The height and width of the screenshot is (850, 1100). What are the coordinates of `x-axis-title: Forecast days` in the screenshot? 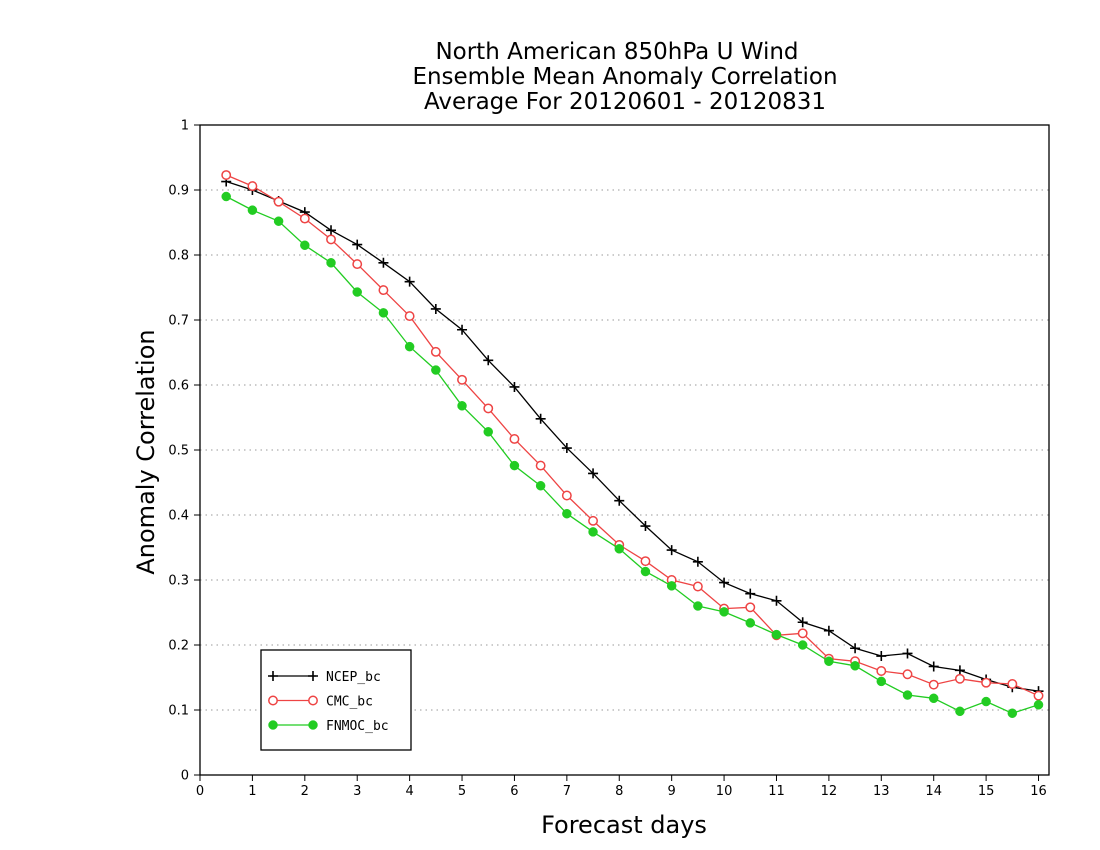 It's located at (624, 825).